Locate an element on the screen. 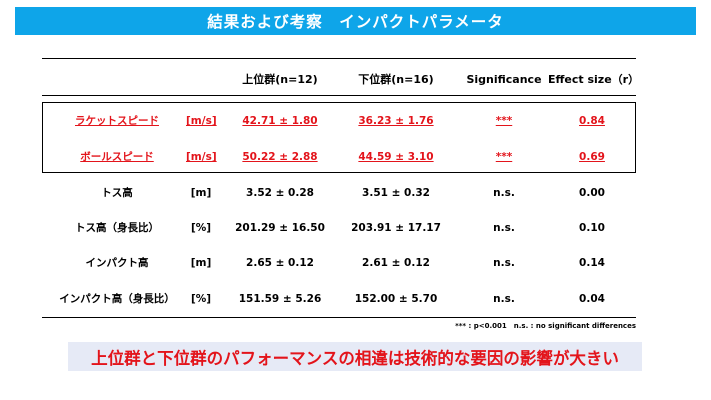 The width and height of the screenshot is (711, 400). row-upper-value: 201.29 ± 16.50 is located at coordinates (280, 228).